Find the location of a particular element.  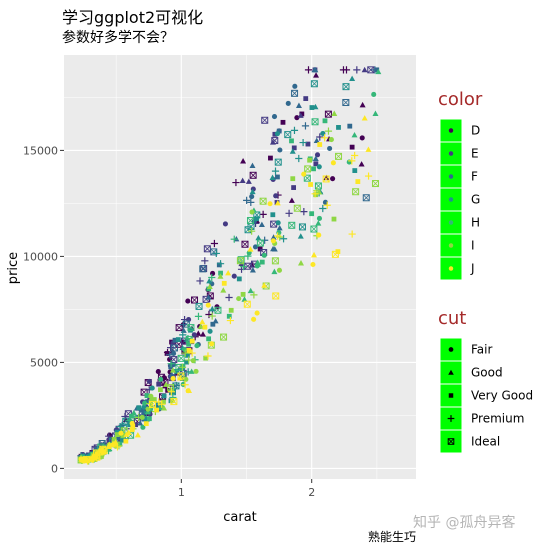

legend-key-cut is located at coordinates (451, 395).